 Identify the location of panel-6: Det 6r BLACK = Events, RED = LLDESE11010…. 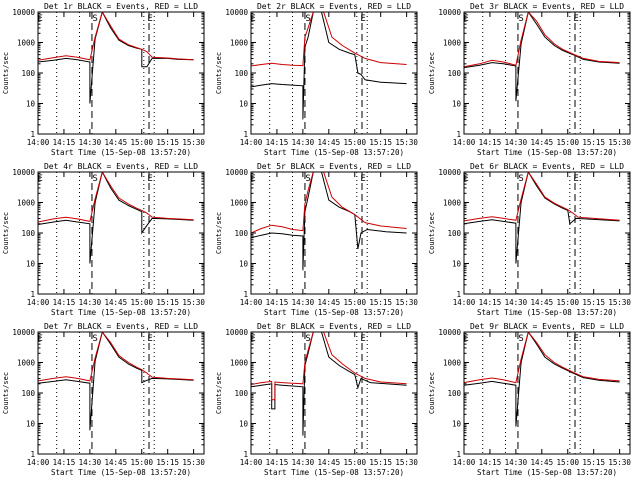
(529, 239).